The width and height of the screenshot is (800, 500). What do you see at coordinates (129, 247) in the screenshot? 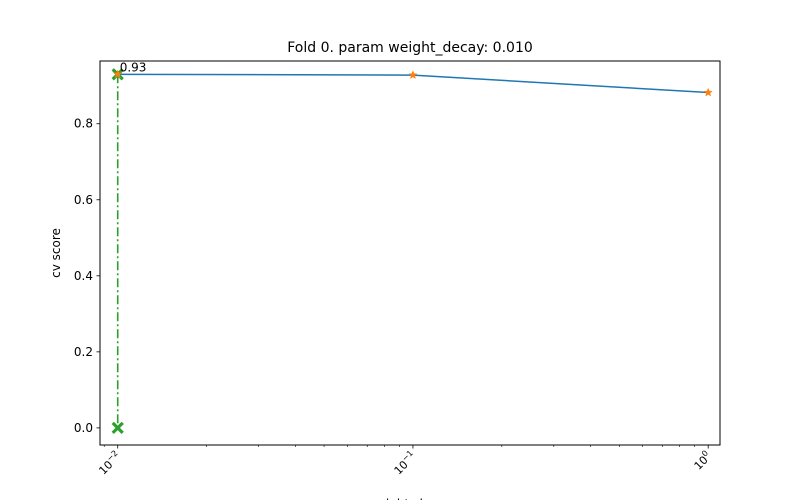
I see `best-score-indicator: 0.93` at bounding box center [129, 247].